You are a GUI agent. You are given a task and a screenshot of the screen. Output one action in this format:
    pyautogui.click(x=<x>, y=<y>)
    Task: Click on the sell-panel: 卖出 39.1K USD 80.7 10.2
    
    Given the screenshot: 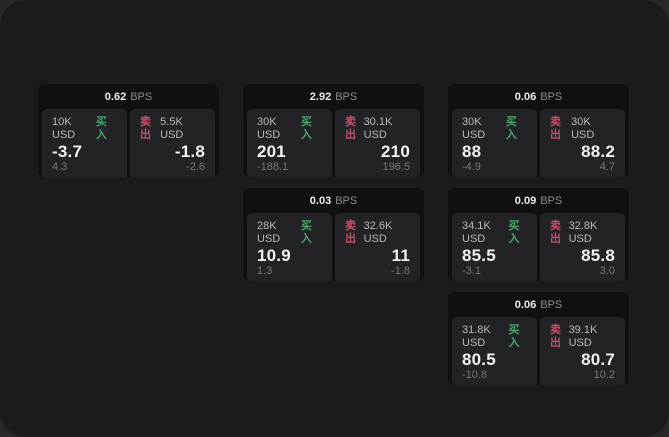 What is the action you would take?
    pyautogui.click(x=582, y=351)
    